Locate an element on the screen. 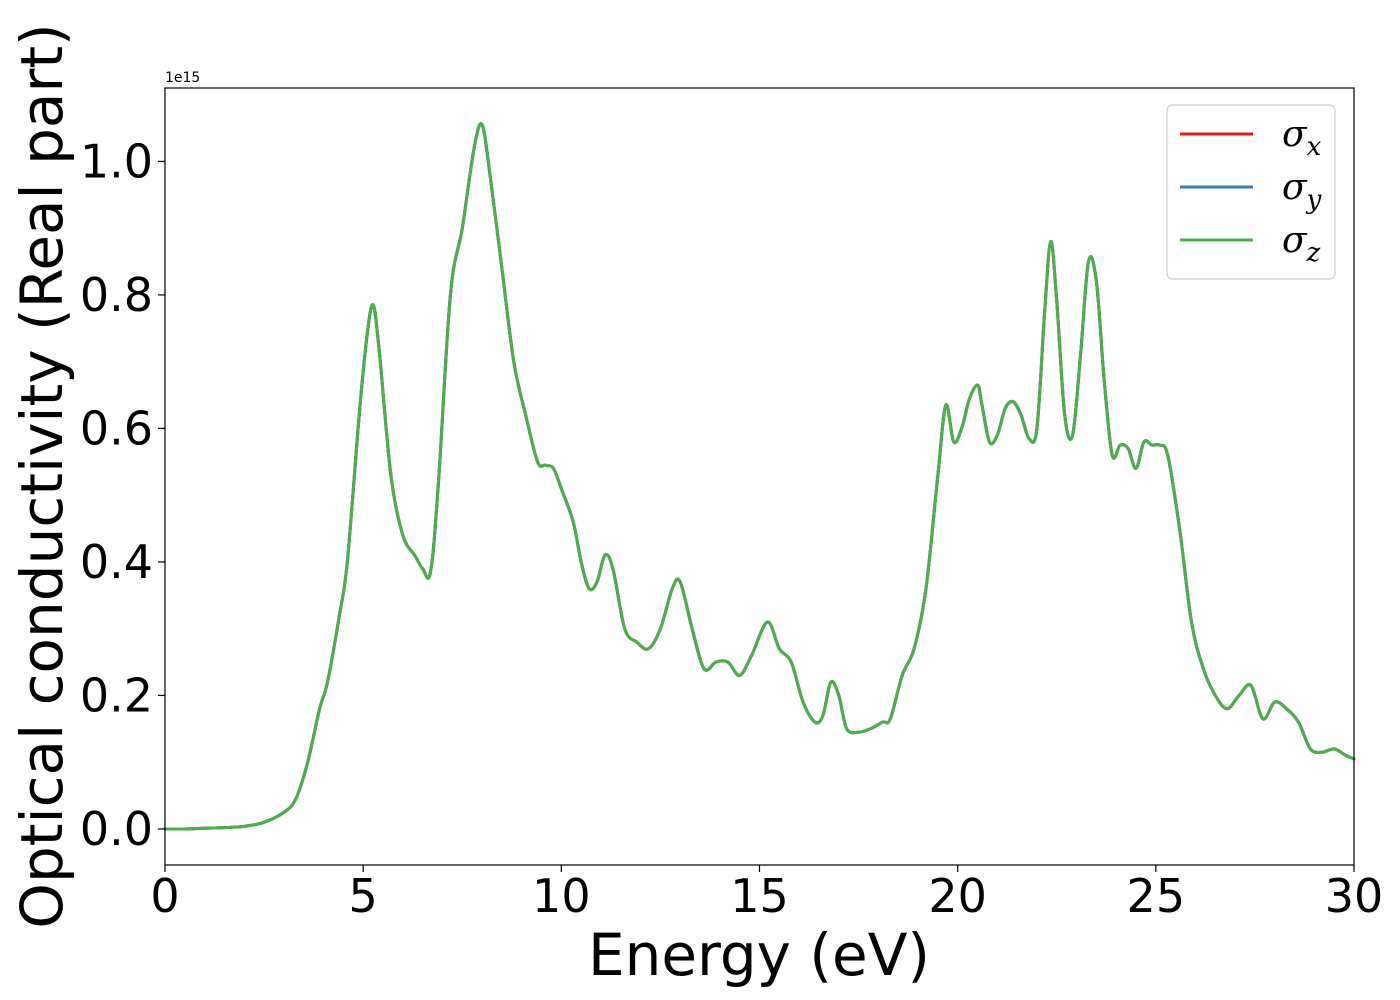  x-axis: 0 5 10 15 20 25 30 is located at coordinates (766, 894).